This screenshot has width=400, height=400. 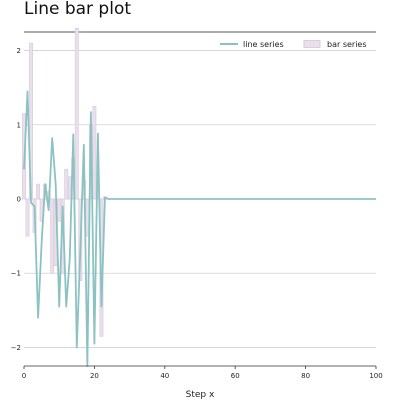 What do you see at coordinates (312, 44) in the screenshot?
I see `legend-bar-swatch` at bounding box center [312, 44].